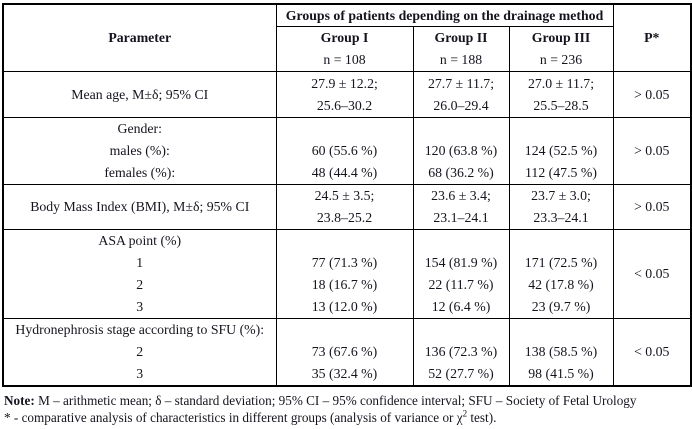 The height and width of the screenshot is (429, 692). Describe the element at coordinates (344, 172) in the screenshot. I see `value-line: 48 (44.4 %)` at that location.